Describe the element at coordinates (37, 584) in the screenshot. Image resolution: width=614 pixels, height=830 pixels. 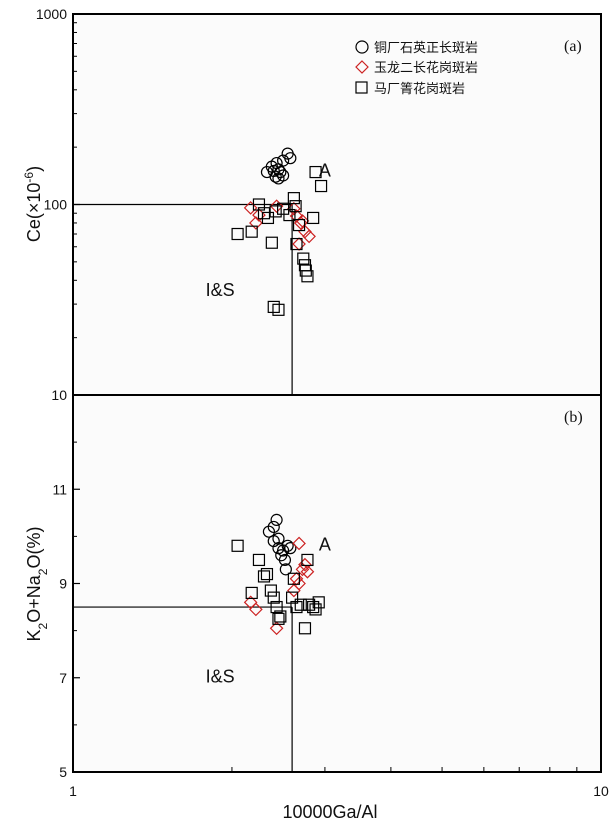
I see `y-axis-title-b: K2O+Na2O(%)` at that location.